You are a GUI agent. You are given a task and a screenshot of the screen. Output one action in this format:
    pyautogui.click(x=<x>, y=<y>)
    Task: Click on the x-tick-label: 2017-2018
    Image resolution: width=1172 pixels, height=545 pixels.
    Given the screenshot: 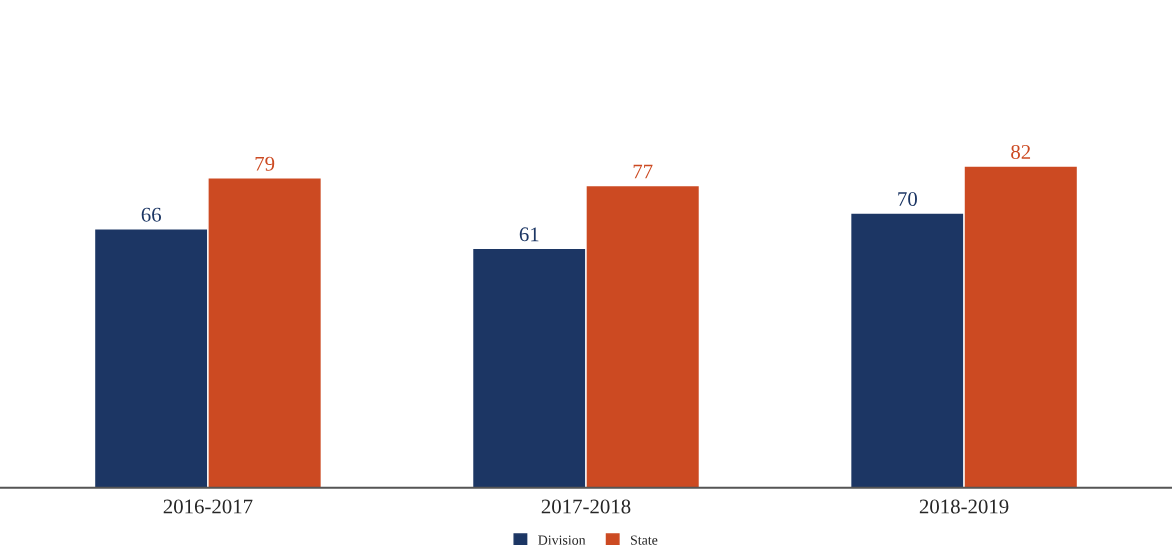 What is the action you would take?
    pyautogui.click(x=586, y=506)
    